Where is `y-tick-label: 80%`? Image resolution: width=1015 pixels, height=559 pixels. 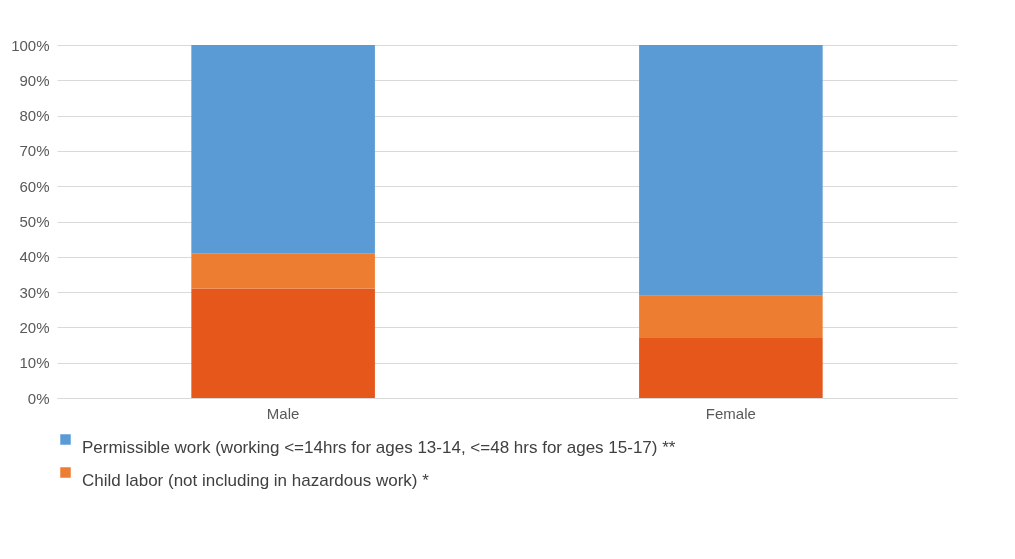 y-tick-label: 80% is located at coordinates (34, 116).